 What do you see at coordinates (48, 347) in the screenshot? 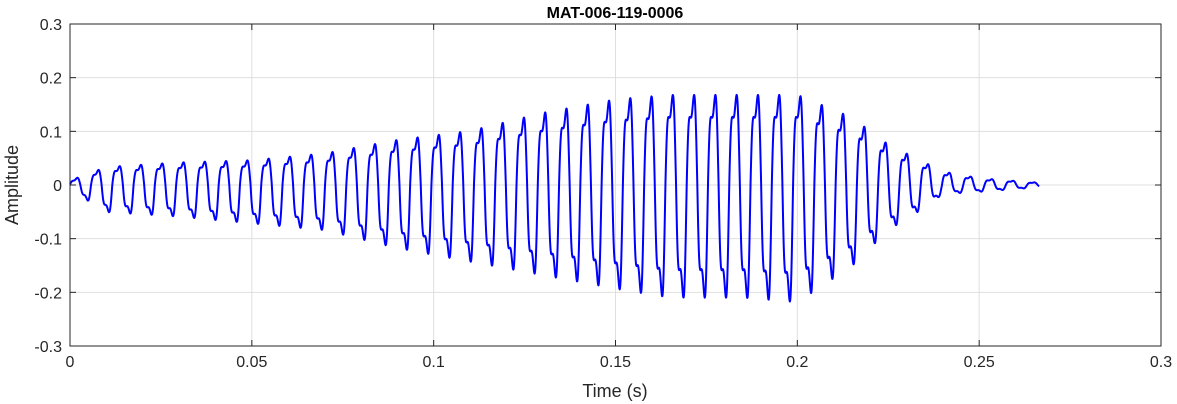
I see `y-tick-label: -0.3` at bounding box center [48, 347].